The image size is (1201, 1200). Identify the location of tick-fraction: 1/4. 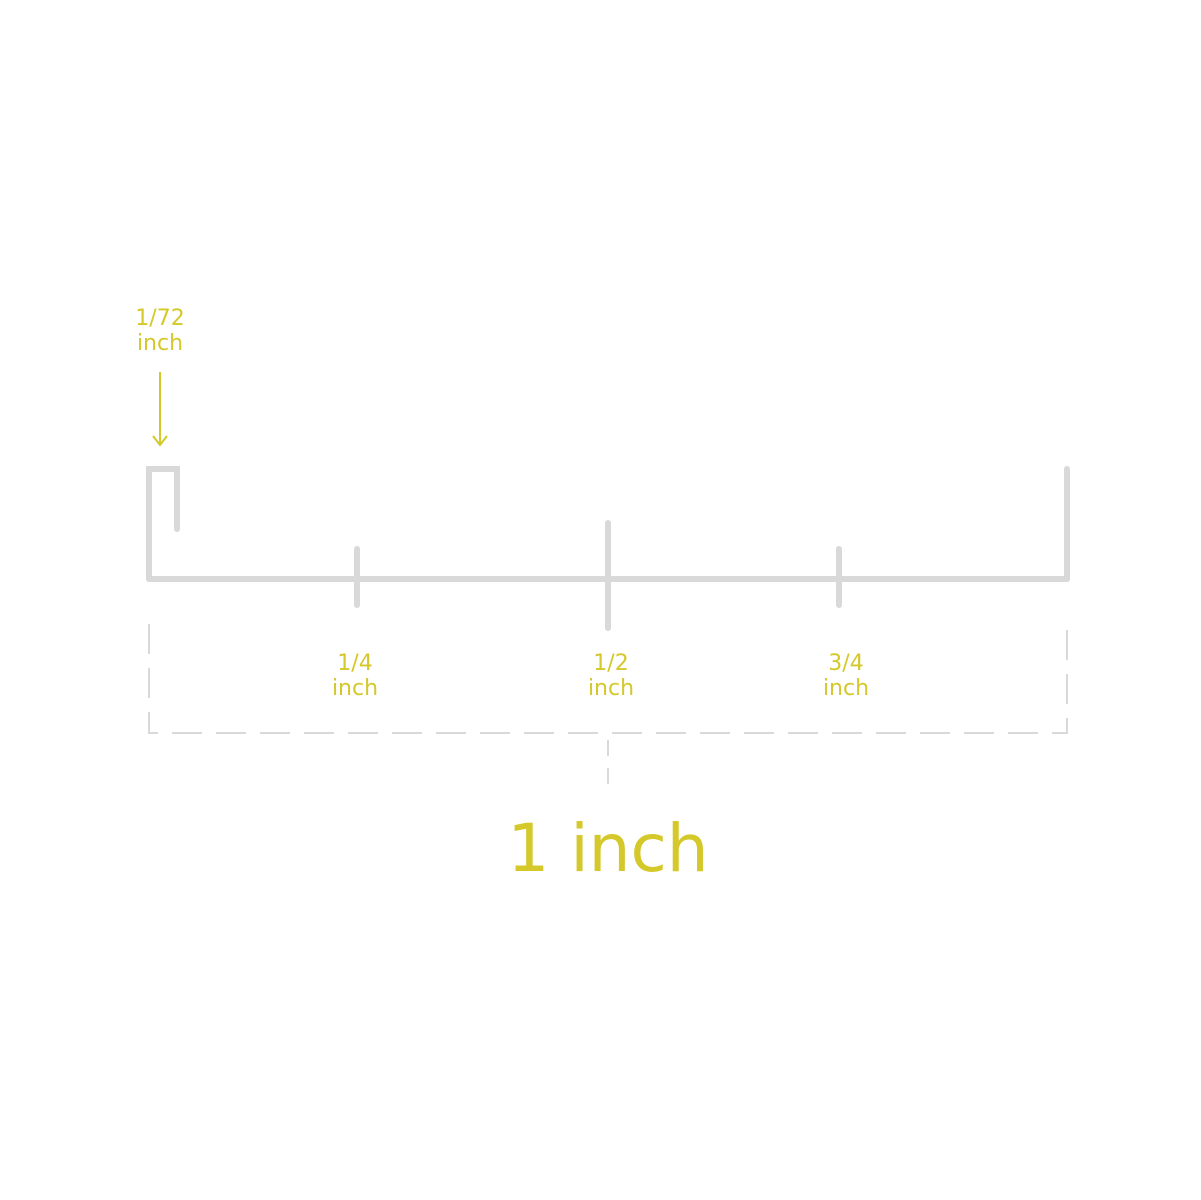
(355, 663).